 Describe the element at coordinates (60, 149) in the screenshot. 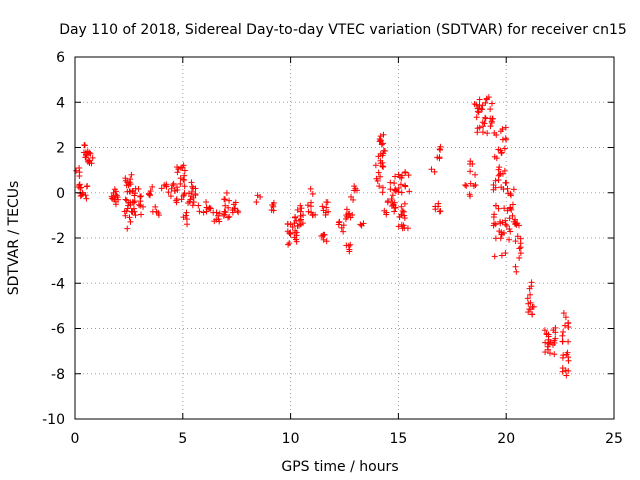

I see `y-tick-label: 2` at that location.